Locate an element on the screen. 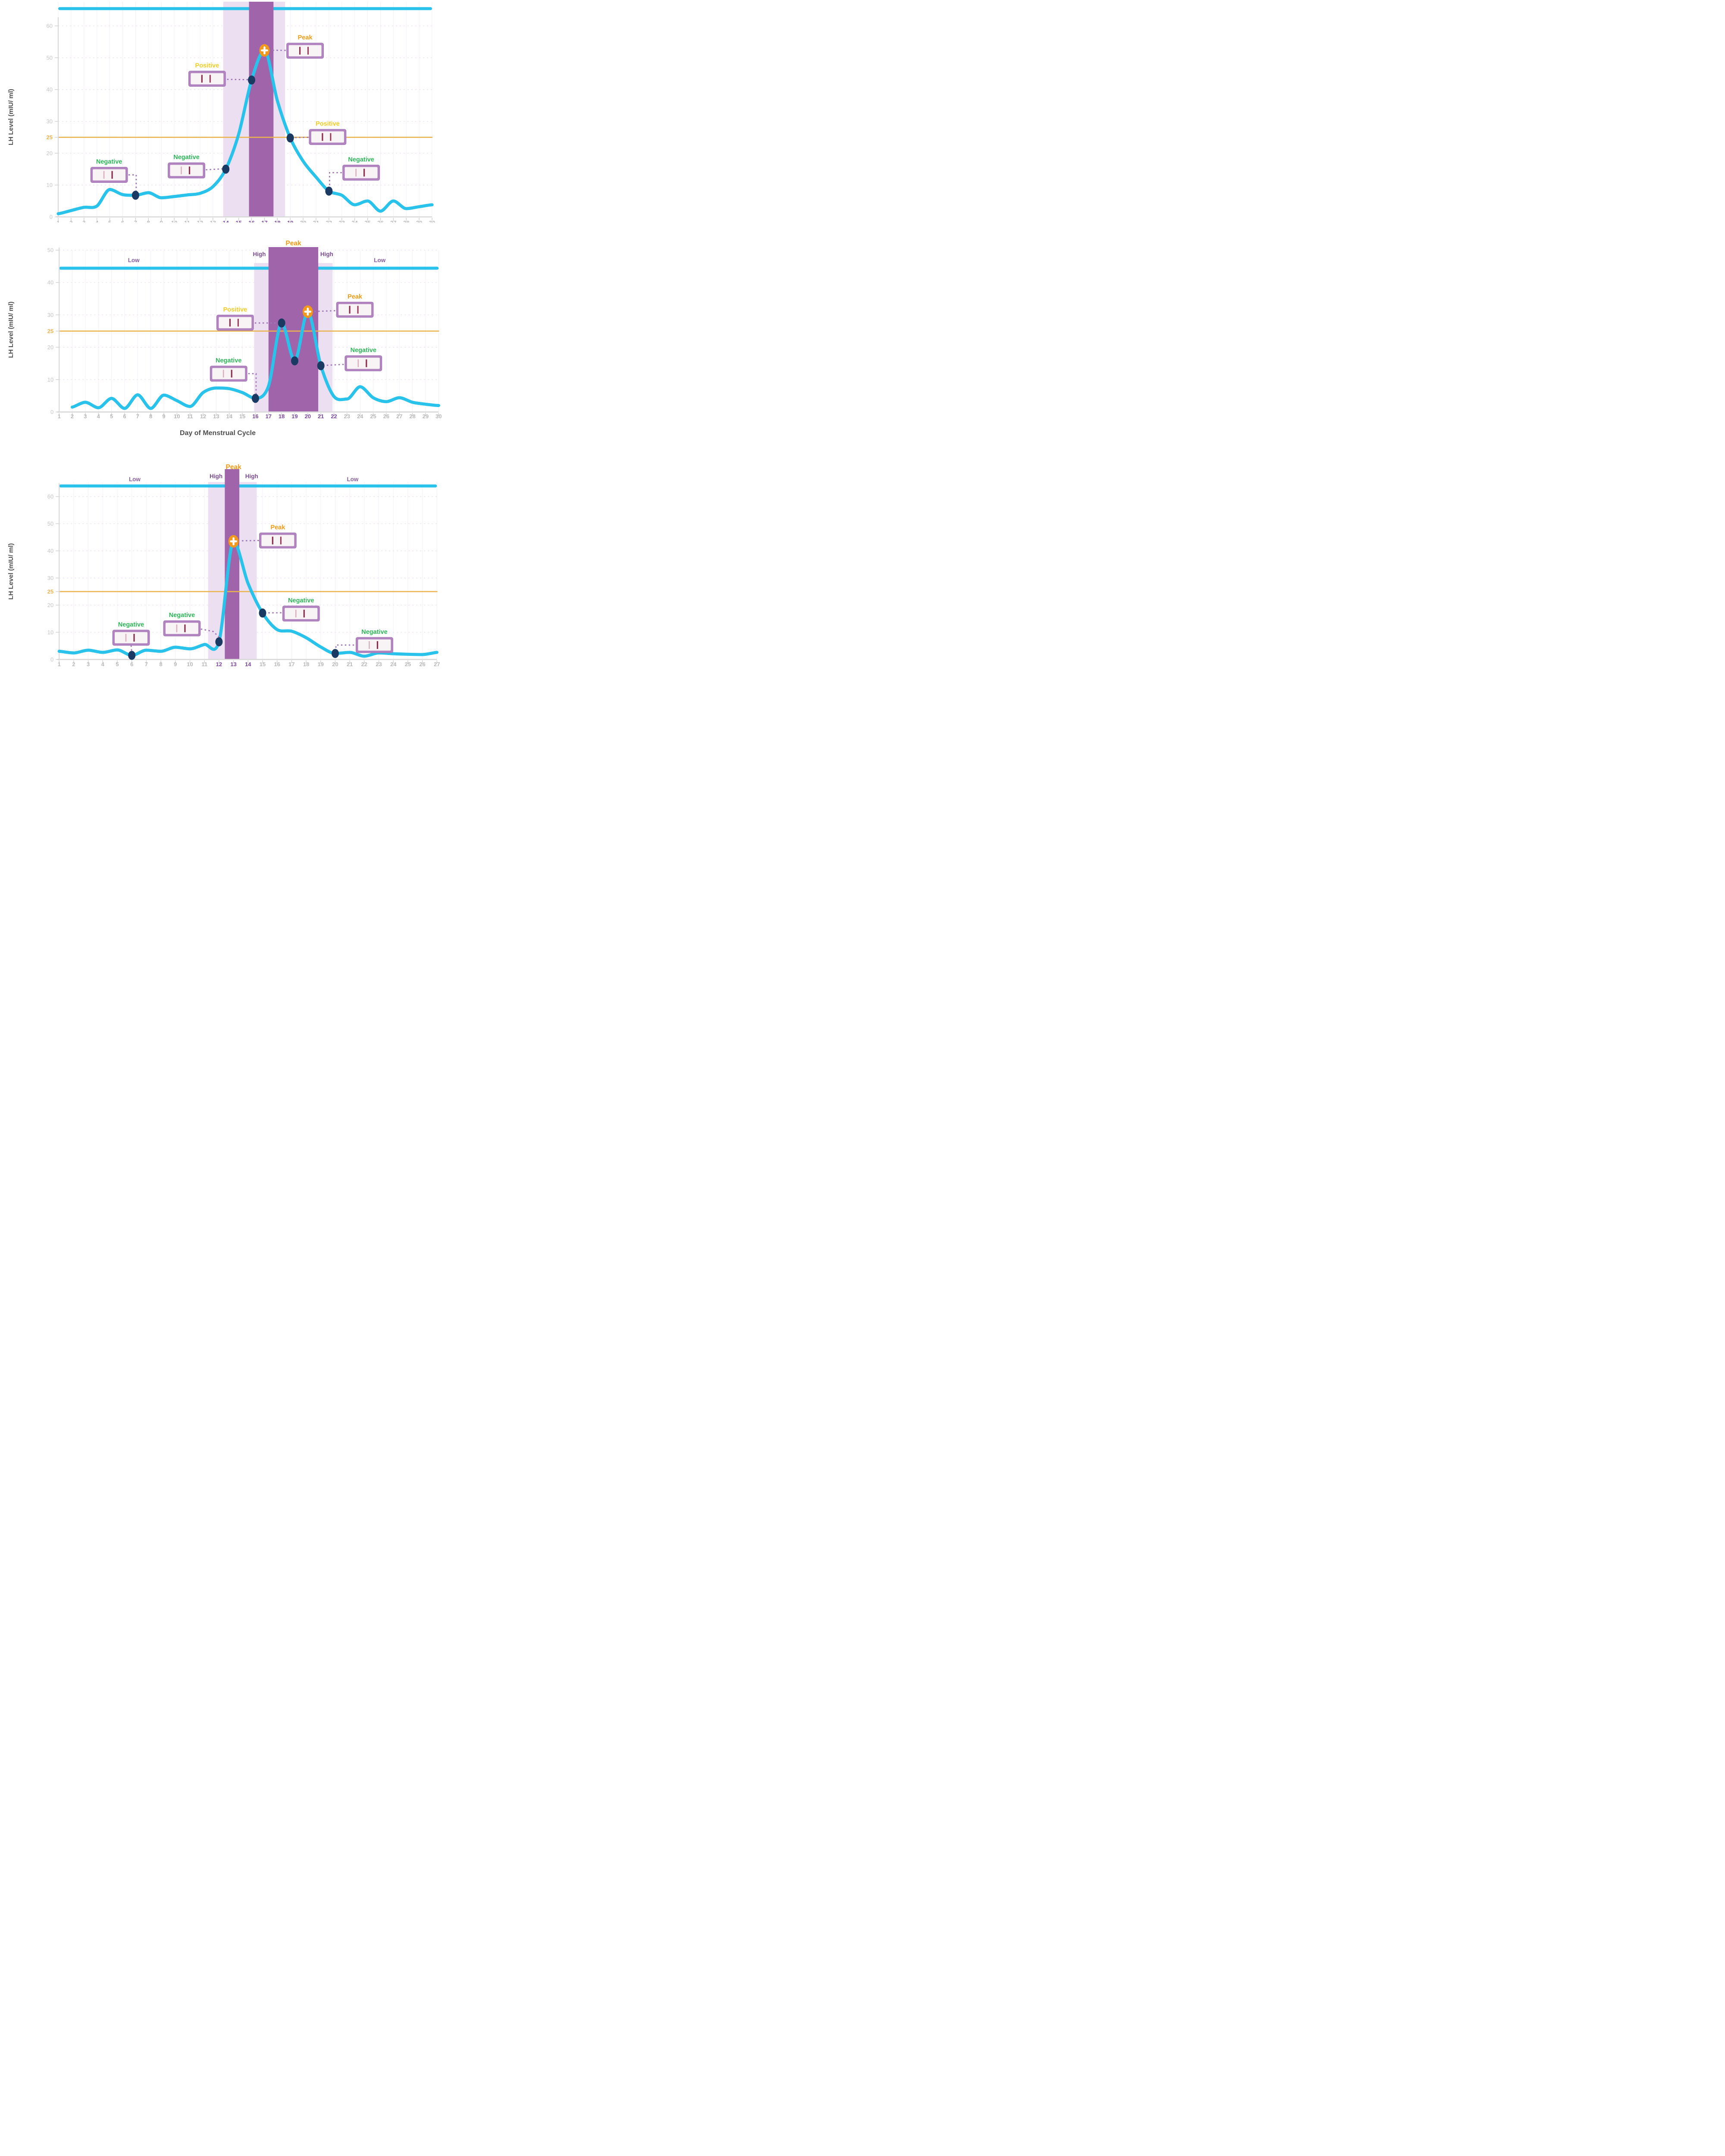 The height and width of the screenshot is (2156, 1725). x-tick-label: 15 is located at coordinates (263, 664).